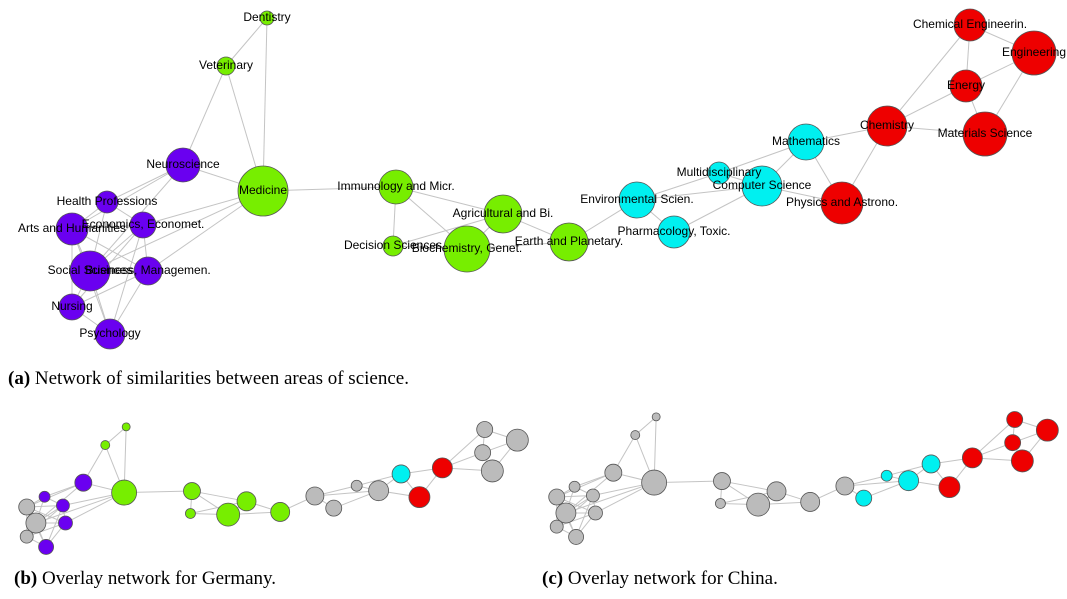 The width and height of the screenshot is (1067, 599). Describe the element at coordinates (569, 241) in the screenshot. I see `node-label: Earth and Planetary.` at that location.